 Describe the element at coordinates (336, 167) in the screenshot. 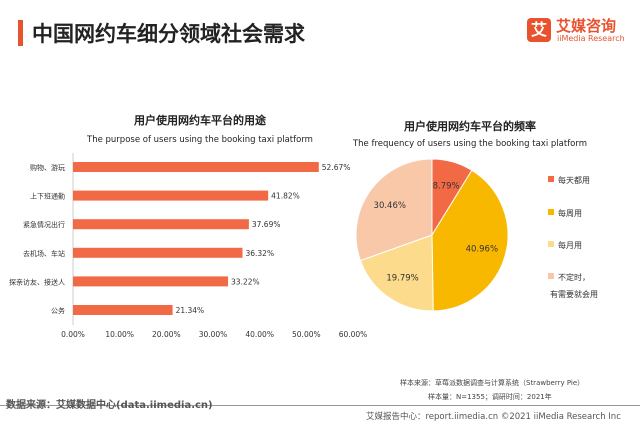

I see `bar-value-label: 52.67%` at that location.